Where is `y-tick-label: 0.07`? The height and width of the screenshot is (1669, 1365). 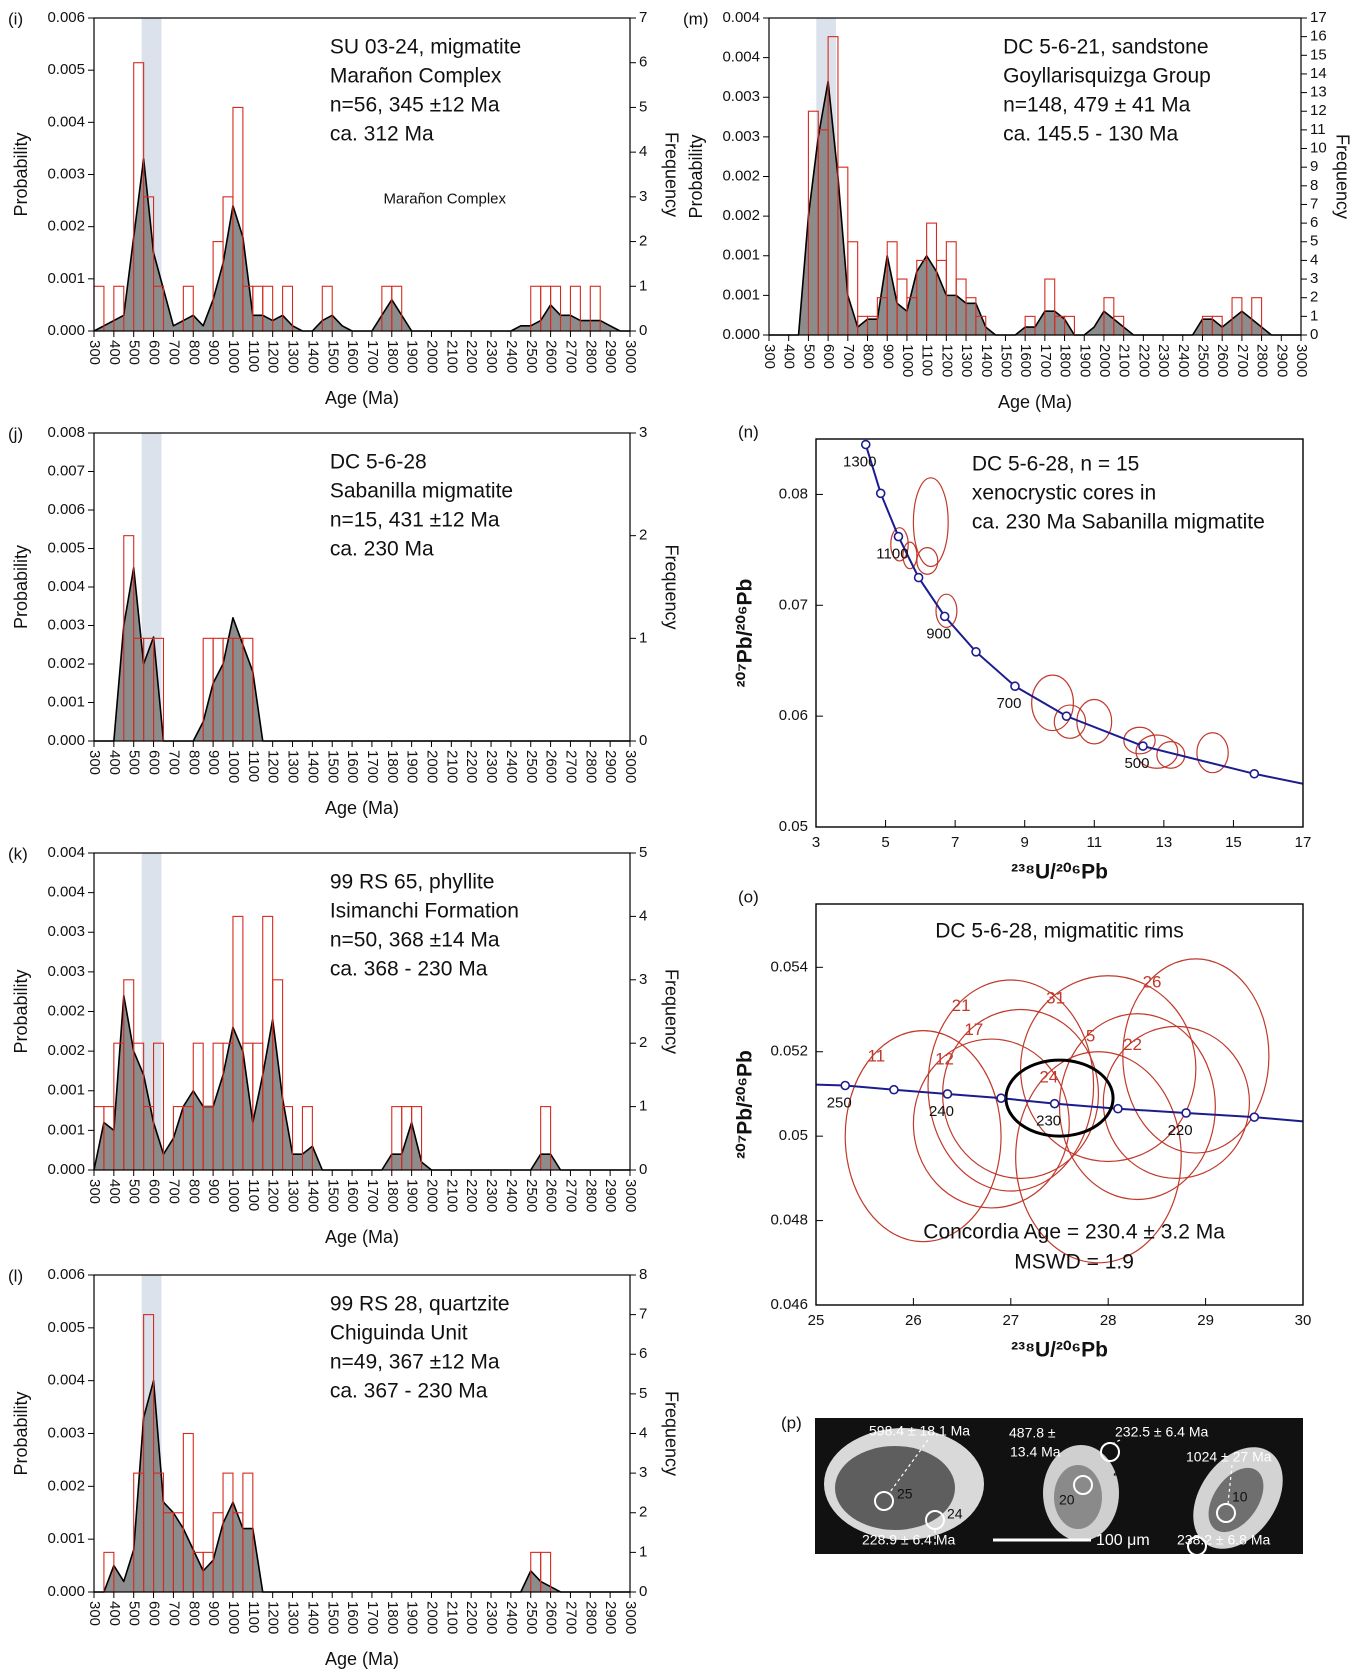 y-tick-label: 0.07 is located at coordinates (793, 604).